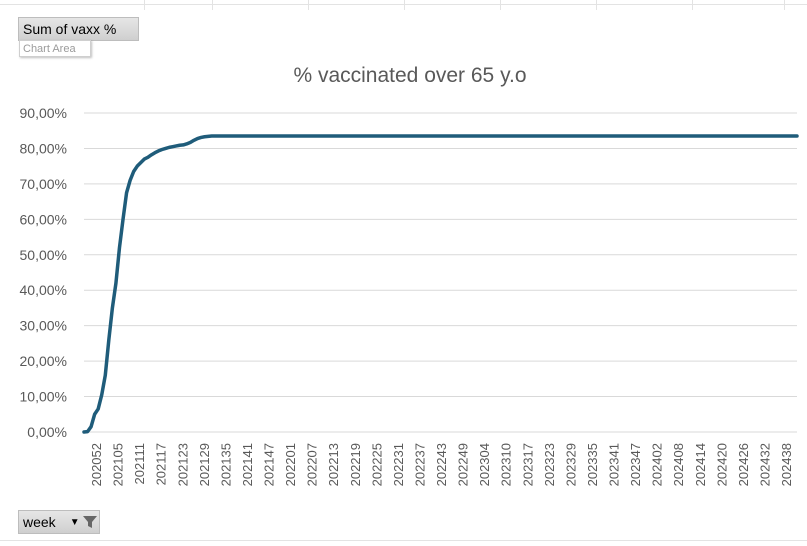 This screenshot has width=807, height=546. Describe the element at coordinates (247, 464) in the screenshot. I see `x-tick-label: 202141` at that location.